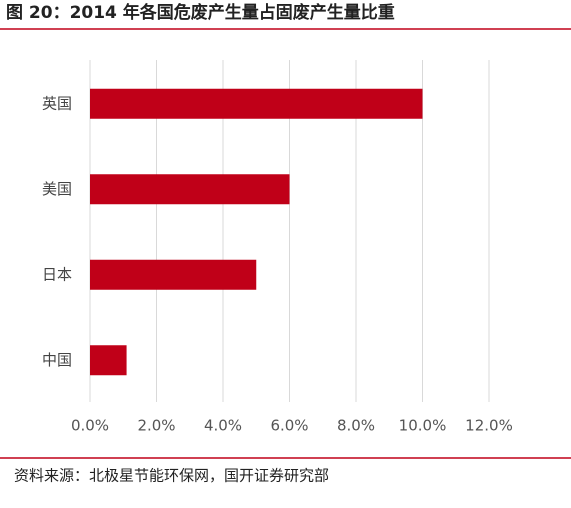 This screenshot has width=571, height=508. Describe the element at coordinates (356, 426) in the screenshot. I see `x-tick-label: 8.0%` at that location.